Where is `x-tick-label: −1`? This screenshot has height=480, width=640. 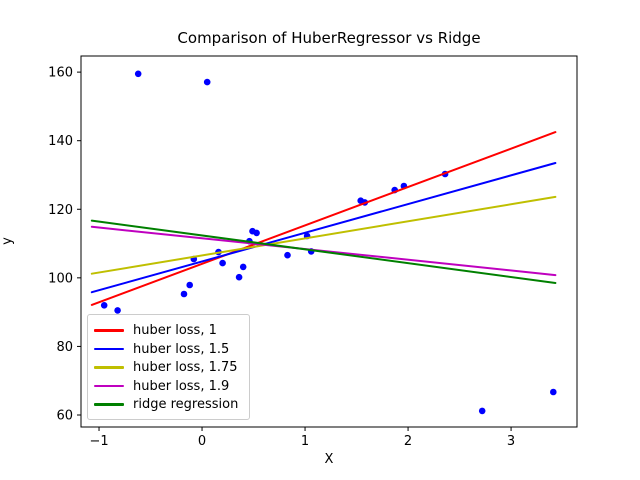 x-tick-label: −1 is located at coordinates (98, 441).